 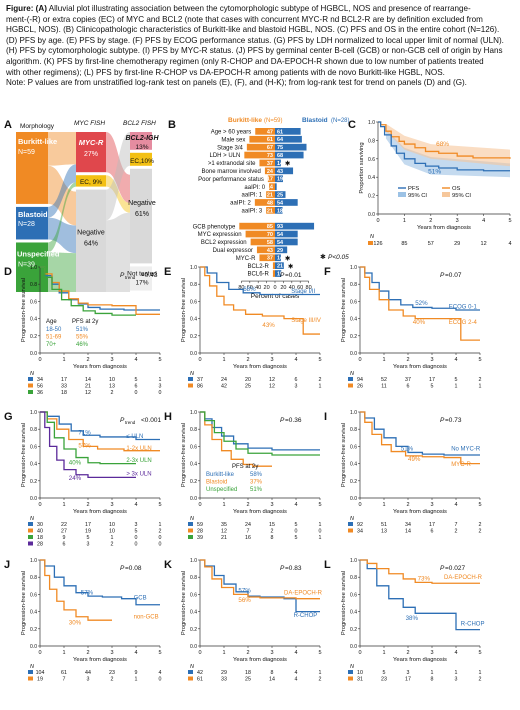 I want to click on b-row-label-7: aaIPI: 0, so click(x=254, y=188).